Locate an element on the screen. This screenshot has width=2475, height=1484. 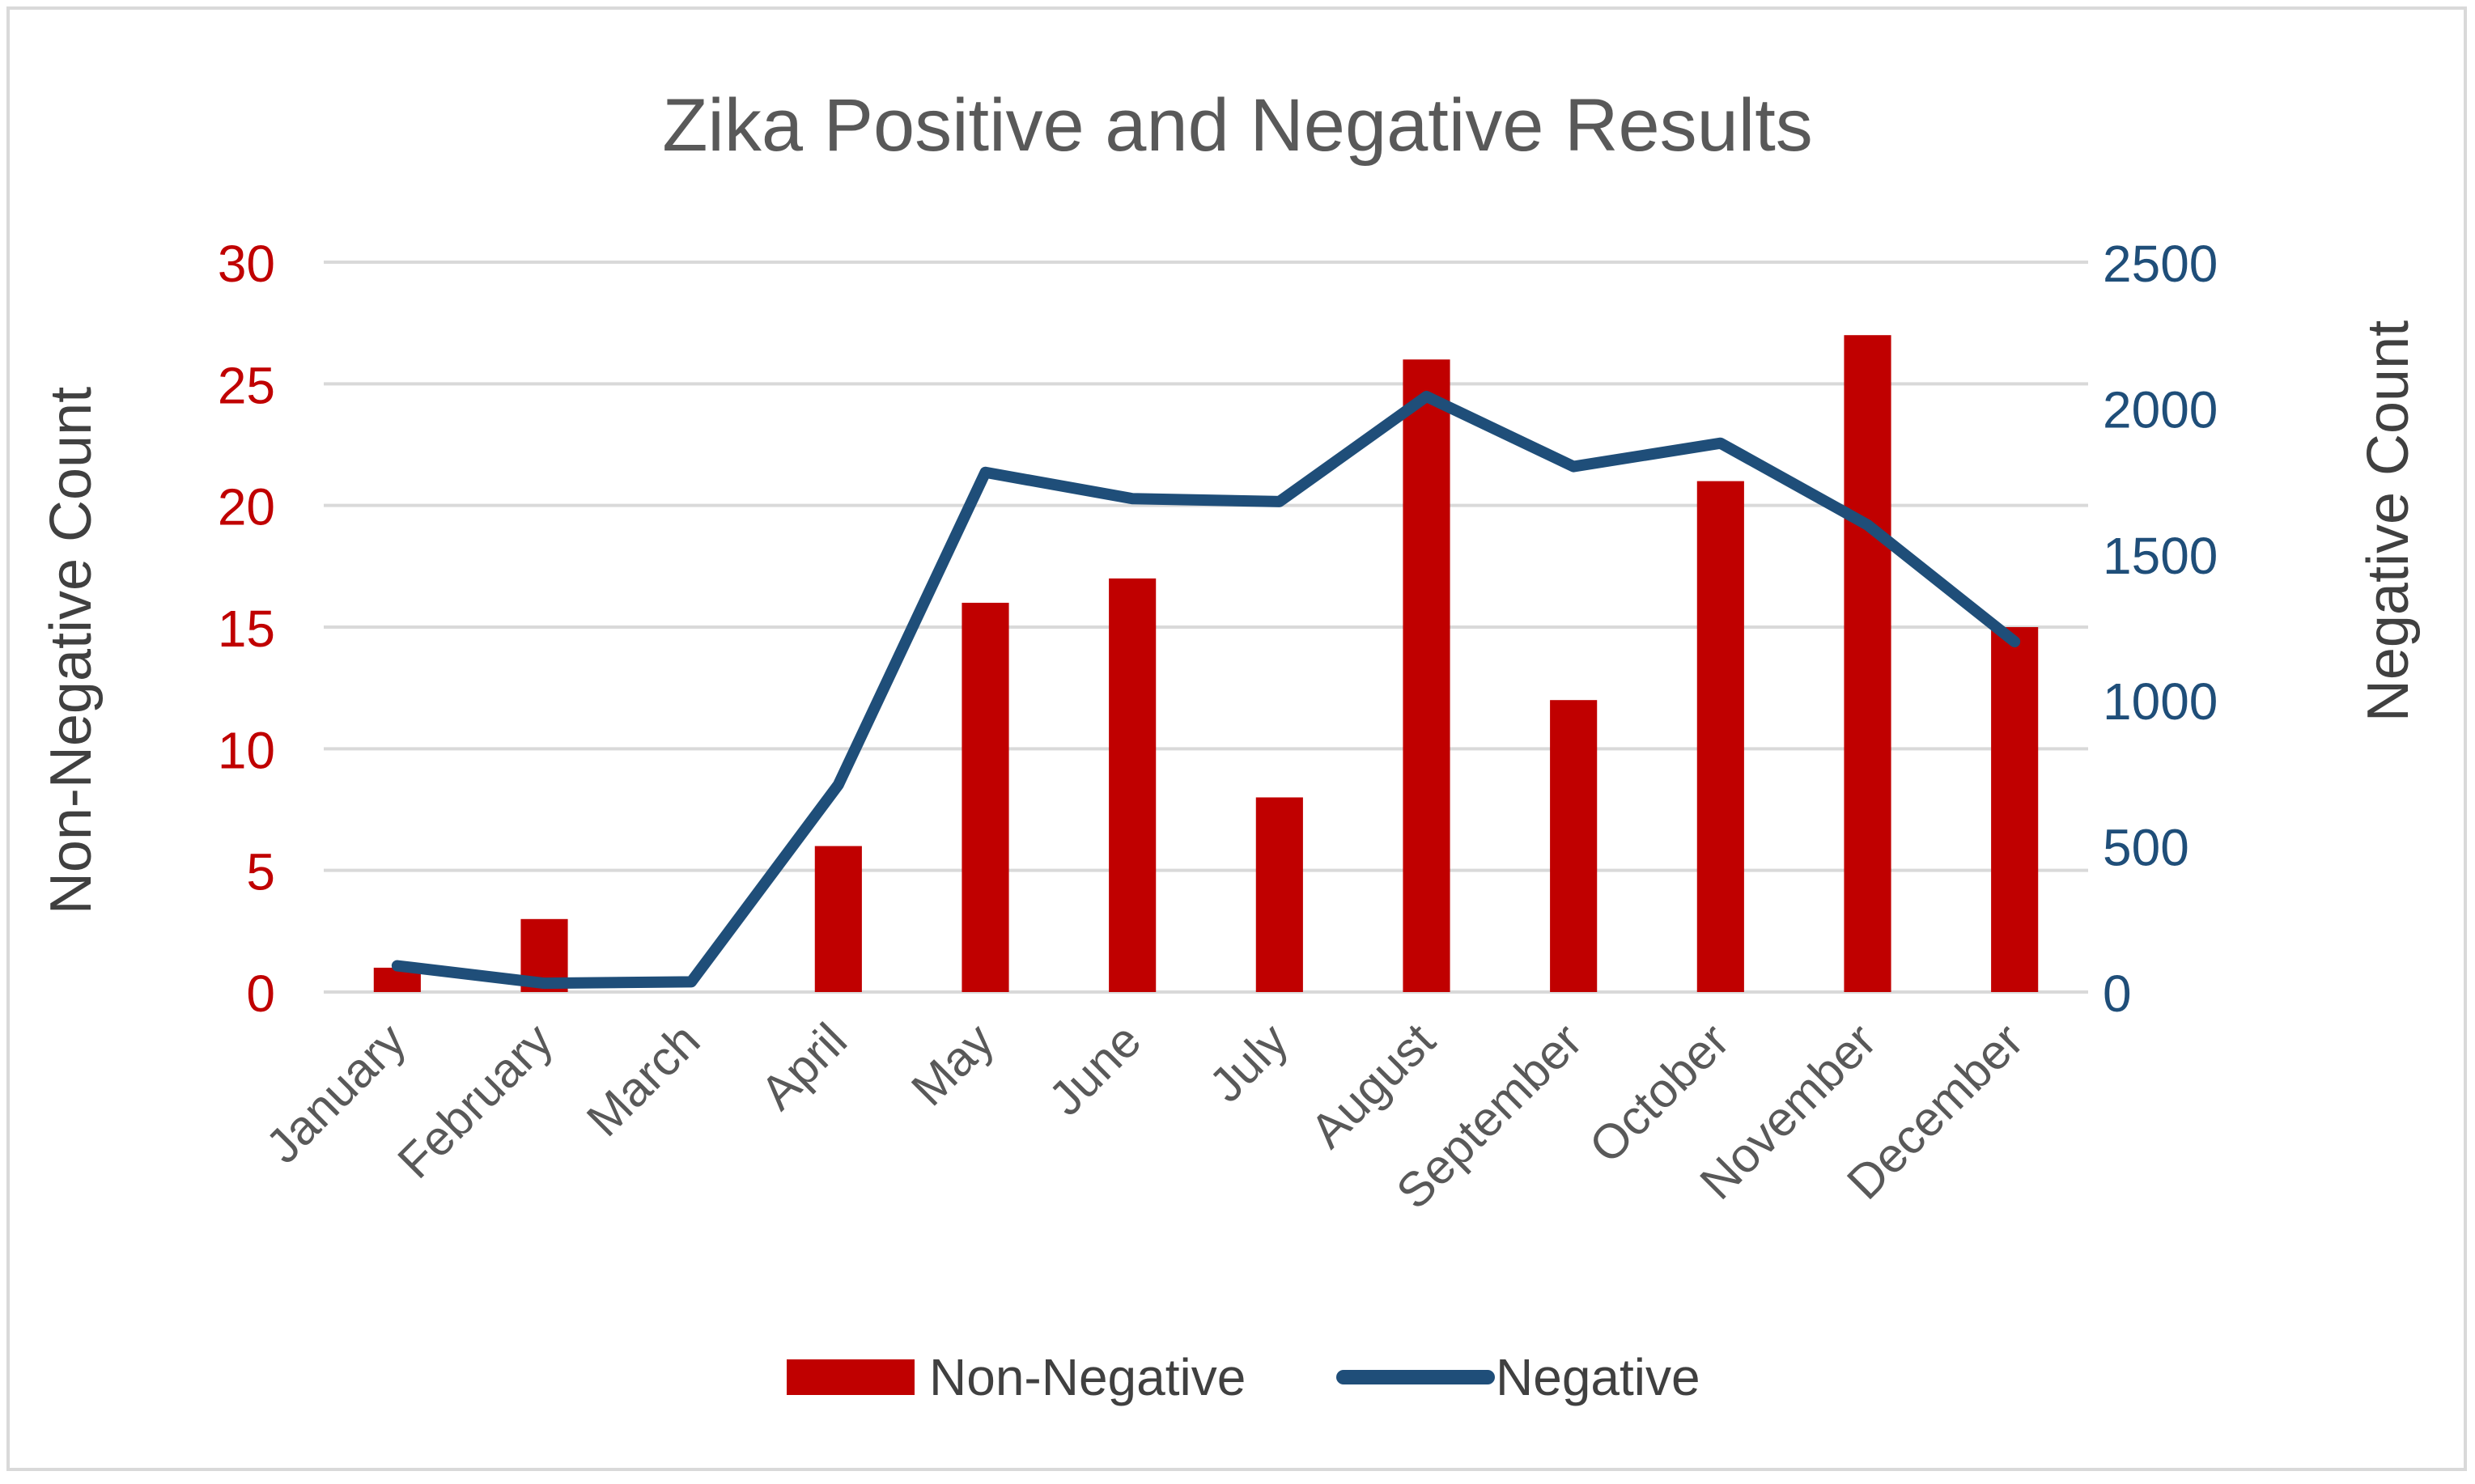
left-tick-label: 15 is located at coordinates (246, 629).